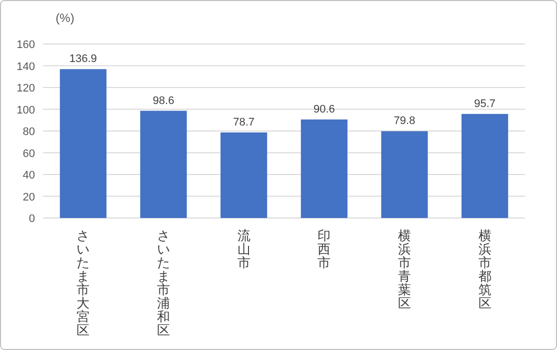 This screenshot has height=350, width=557. Describe the element at coordinates (244, 122) in the screenshot. I see `data-label: 78.7` at that location.